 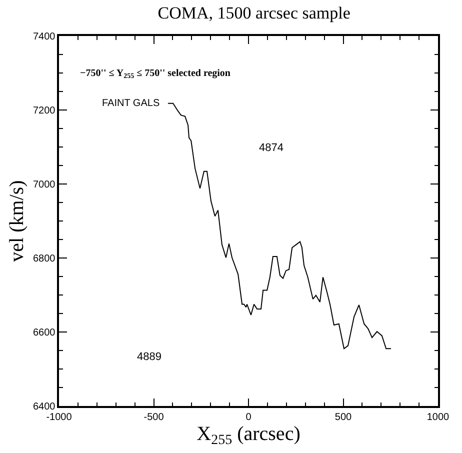 I want to click on annotation: −750'' ≤ Y$_{255}$ ≤ 750'' selected region, so click(x=155, y=74).